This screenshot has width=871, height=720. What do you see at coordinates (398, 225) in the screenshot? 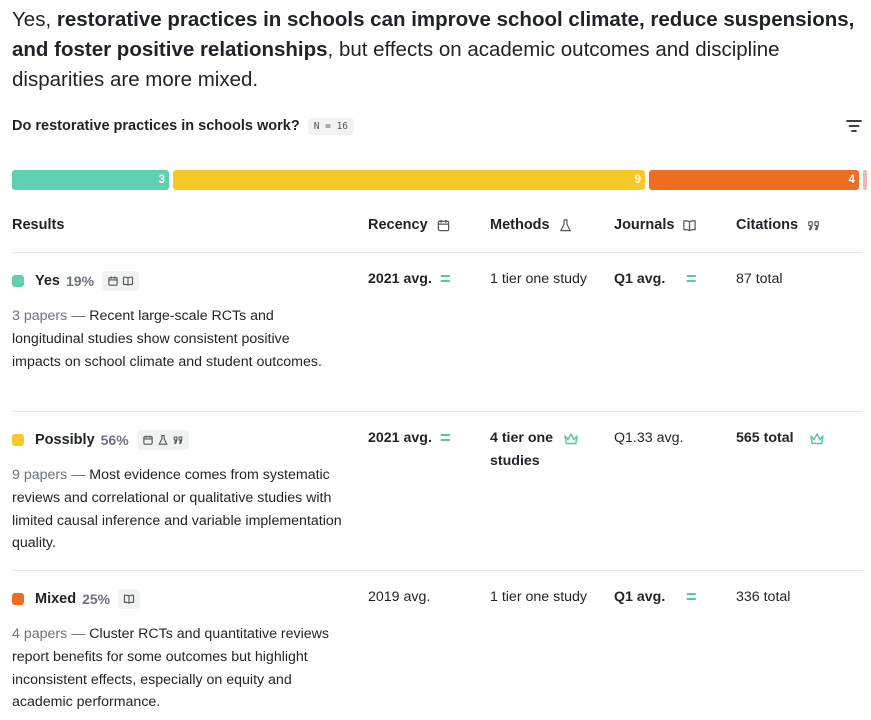
I see `col-recency-label: Recency` at bounding box center [398, 225].